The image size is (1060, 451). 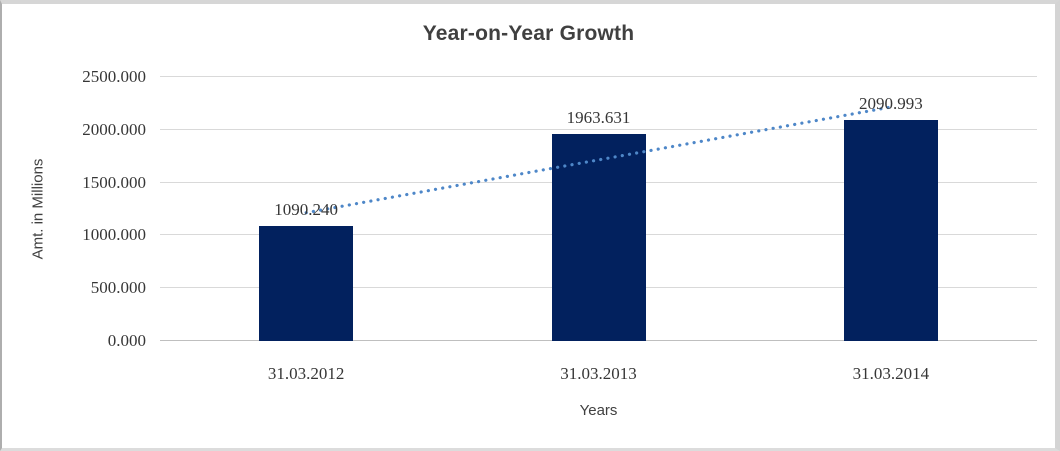 I want to click on y-tick-label: 1500.000, so click(x=114, y=182).